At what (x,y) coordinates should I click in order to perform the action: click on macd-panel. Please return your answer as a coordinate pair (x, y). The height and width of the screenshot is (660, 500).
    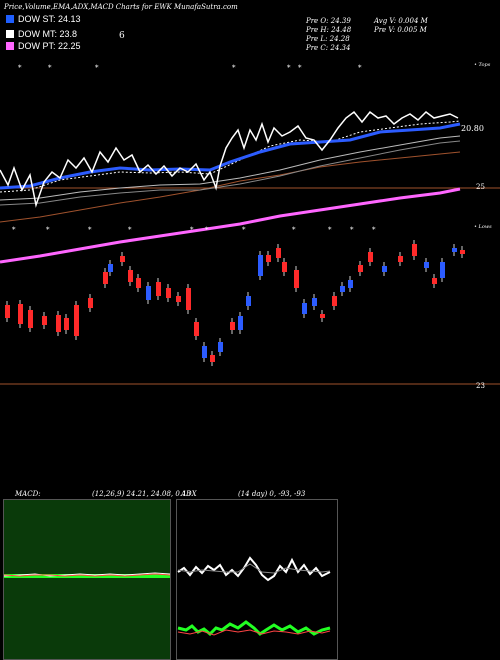
    Looking at the image, I should click on (87, 579).